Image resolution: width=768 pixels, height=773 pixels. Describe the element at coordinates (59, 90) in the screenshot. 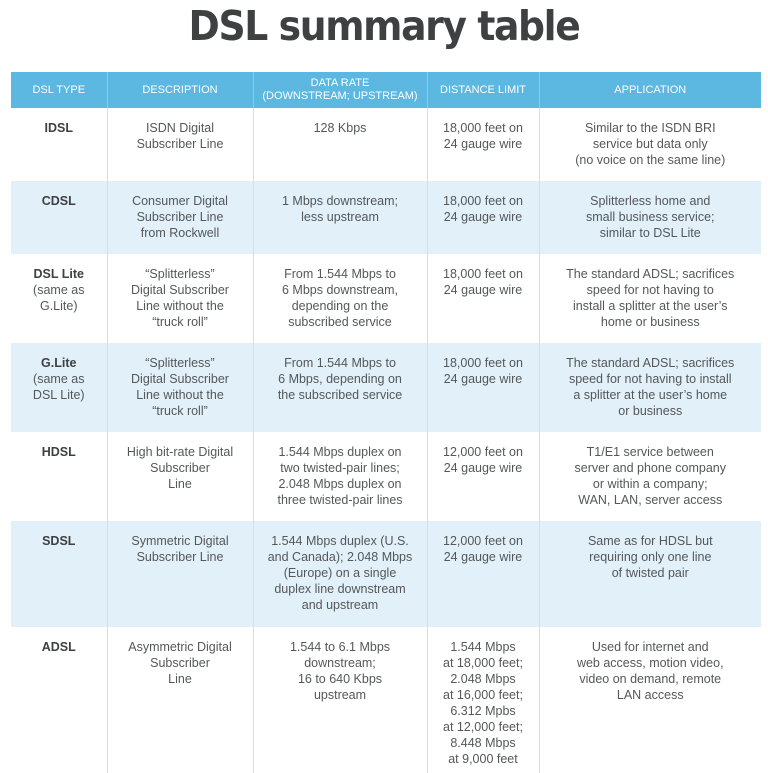

I see `header-dsl-type: DSL TYPE` at that location.